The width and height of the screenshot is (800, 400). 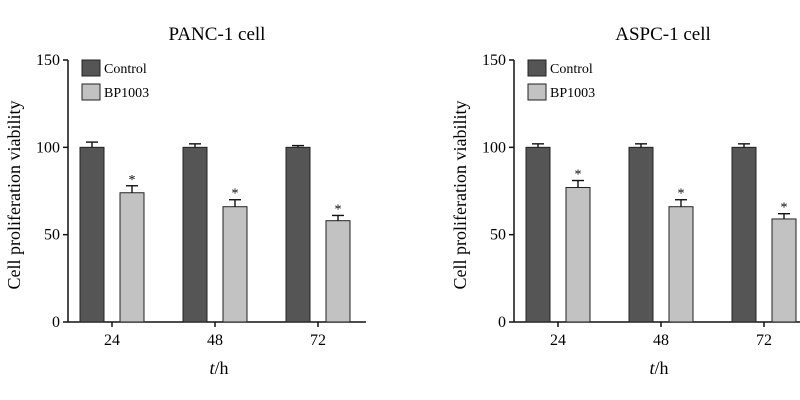 I want to click on chart-title: ASPC-1 cell, so click(x=663, y=34).